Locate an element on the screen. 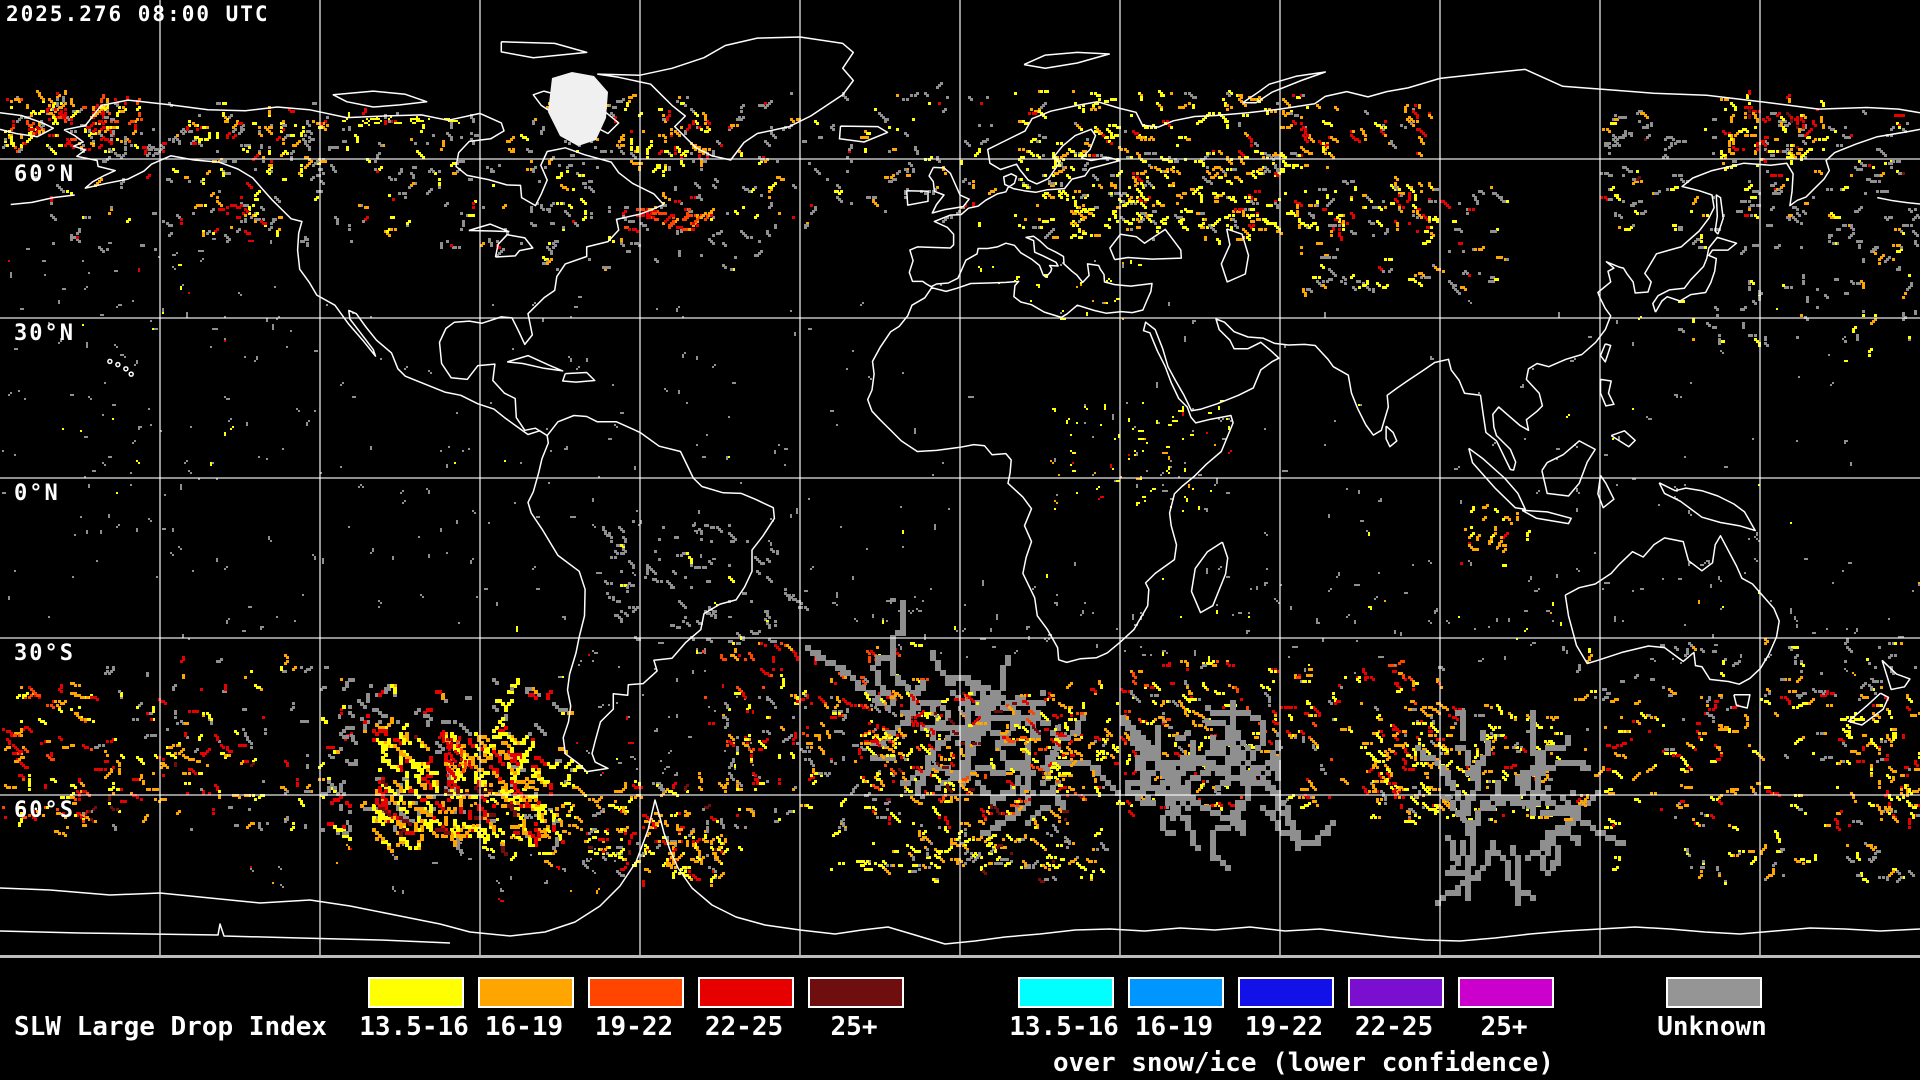 This screenshot has width=1920, height=1080. legend-label-unknown: Unknown is located at coordinates (1712, 1027).